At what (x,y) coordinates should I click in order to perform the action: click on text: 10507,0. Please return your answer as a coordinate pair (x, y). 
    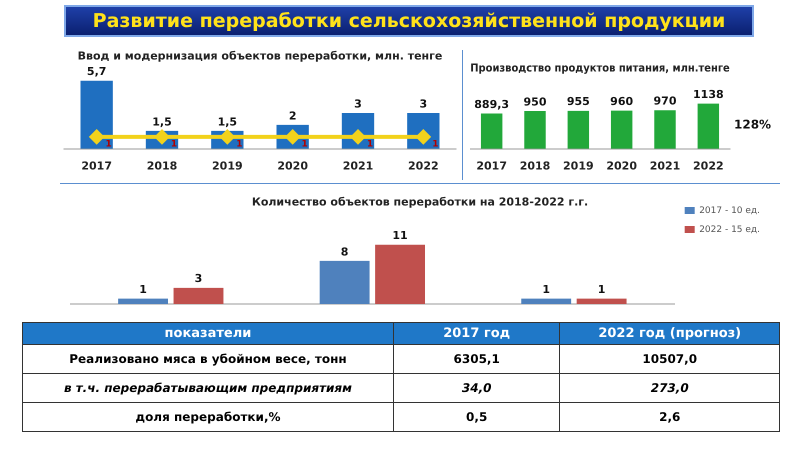
    Looking at the image, I should click on (670, 359).